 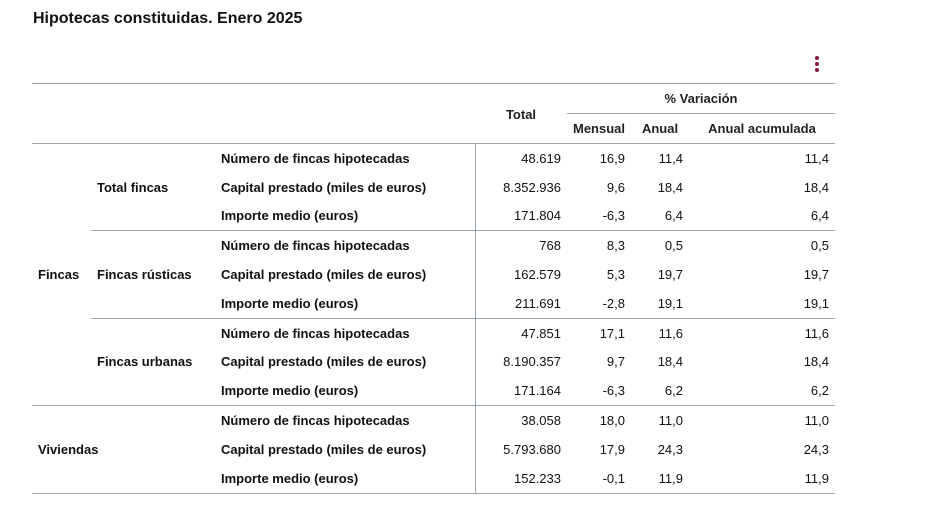 What do you see at coordinates (615, 275) in the screenshot?
I see `cell-mensual: 5,3` at bounding box center [615, 275].